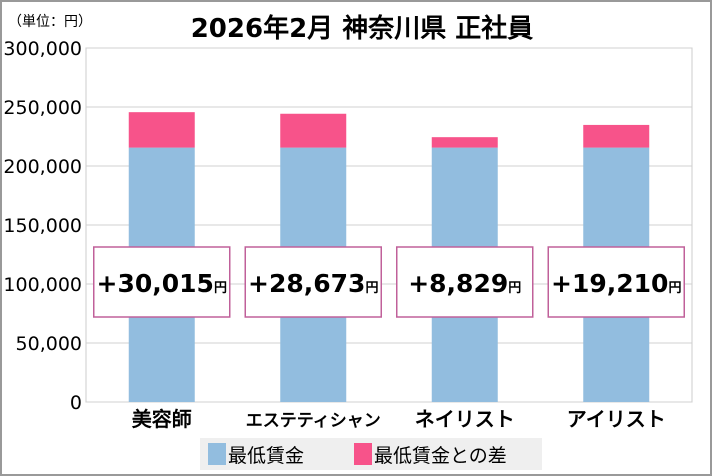 This screenshot has height=476, width=712. What do you see at coordinates (616, 419) in the screenshot?
I see `x-tick-label: アイリスト` at bounding box center [616, 419].